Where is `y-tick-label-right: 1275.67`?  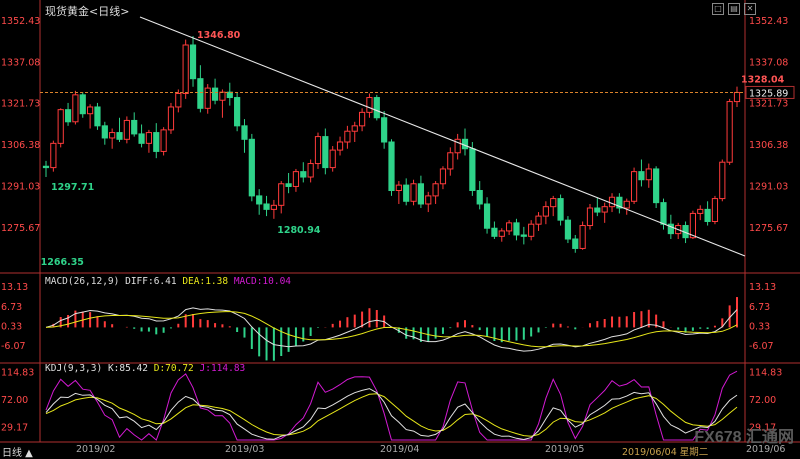 y-tick-label-right: 1275.67 is located at coordinates (768, 228).